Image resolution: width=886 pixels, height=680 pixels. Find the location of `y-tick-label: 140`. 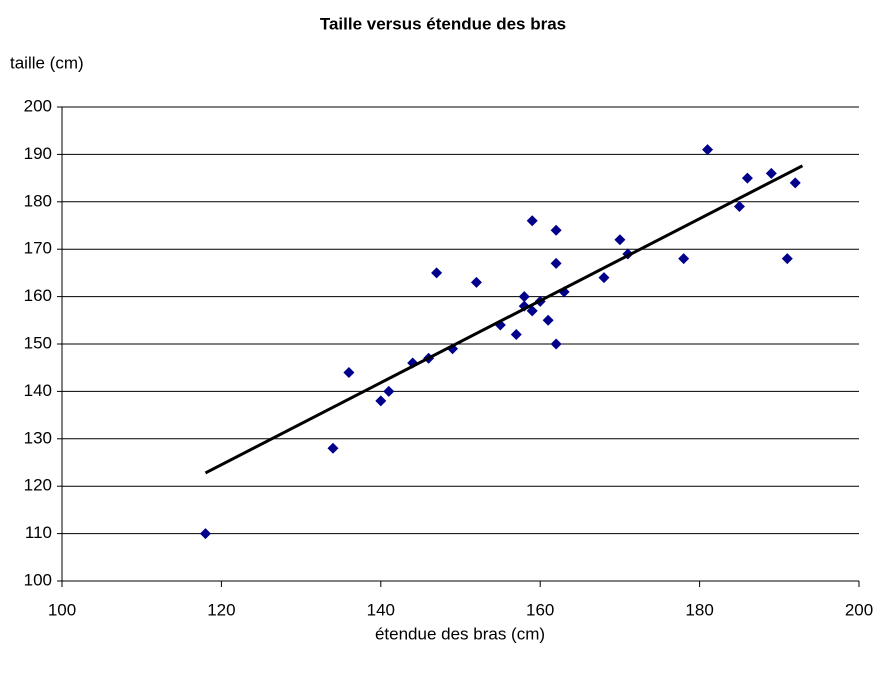

y-tick-label: 140 is located at coordinates (38, 390).